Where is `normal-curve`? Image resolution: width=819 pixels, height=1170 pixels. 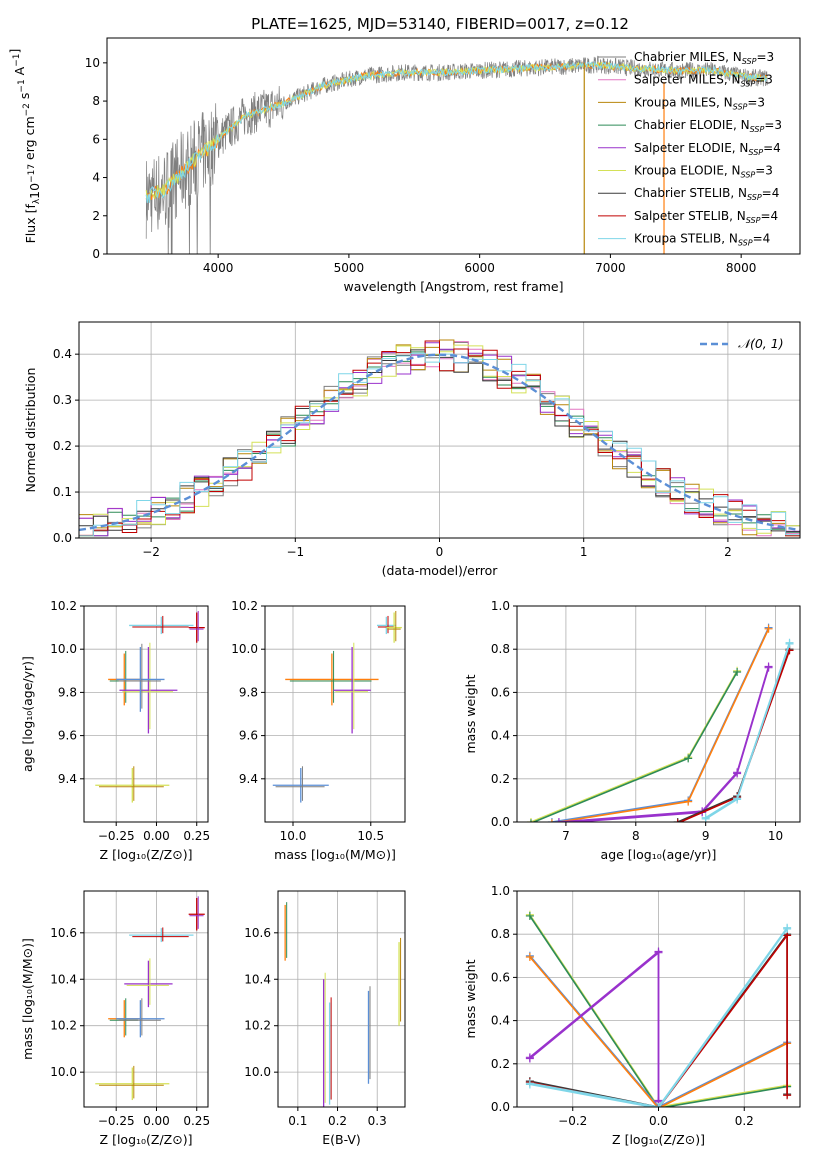
normal-curve is located at coordinates (439, 442).